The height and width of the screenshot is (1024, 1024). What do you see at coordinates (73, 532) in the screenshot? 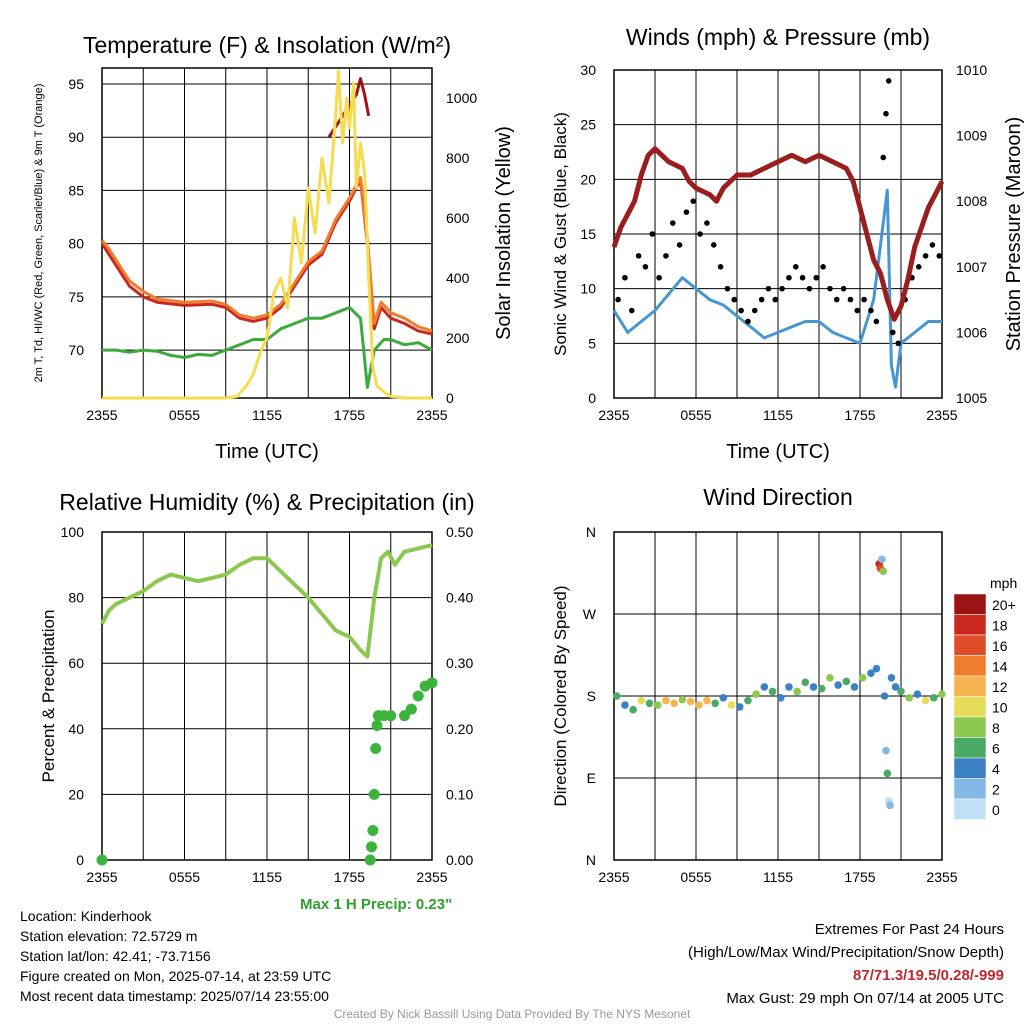
I see `y-tick-label: 100` at bounding box center [73, 532].